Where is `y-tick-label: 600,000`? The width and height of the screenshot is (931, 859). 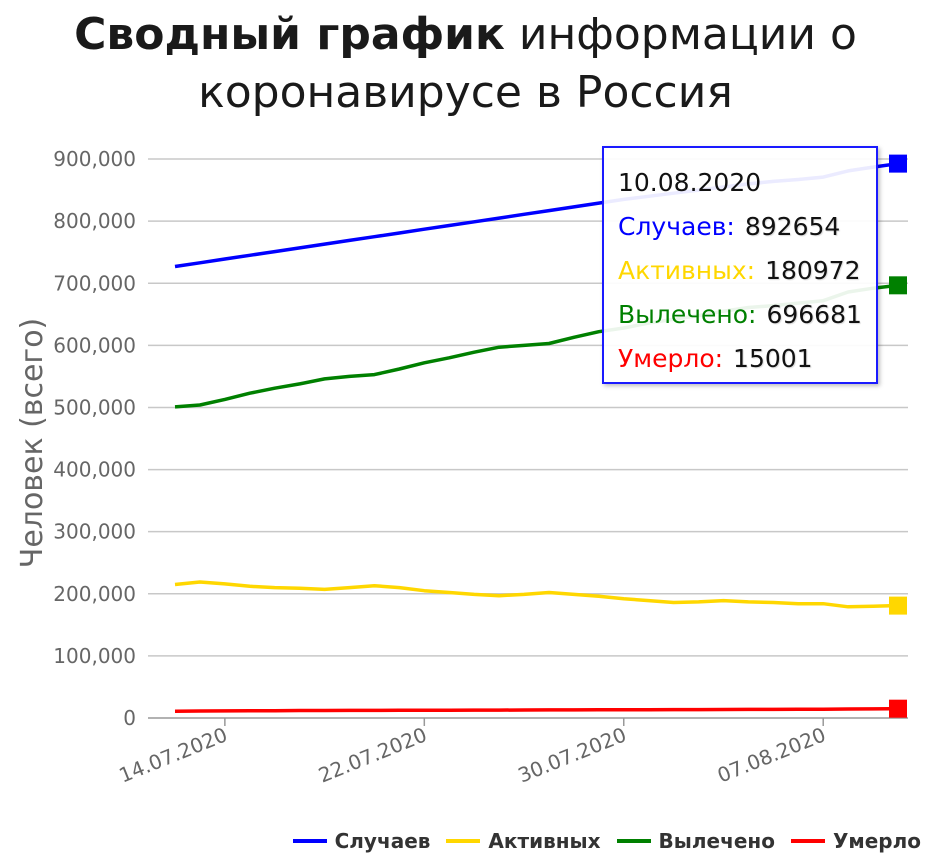 y-tick-label: 600,000 is located at coordinates (94, 345).